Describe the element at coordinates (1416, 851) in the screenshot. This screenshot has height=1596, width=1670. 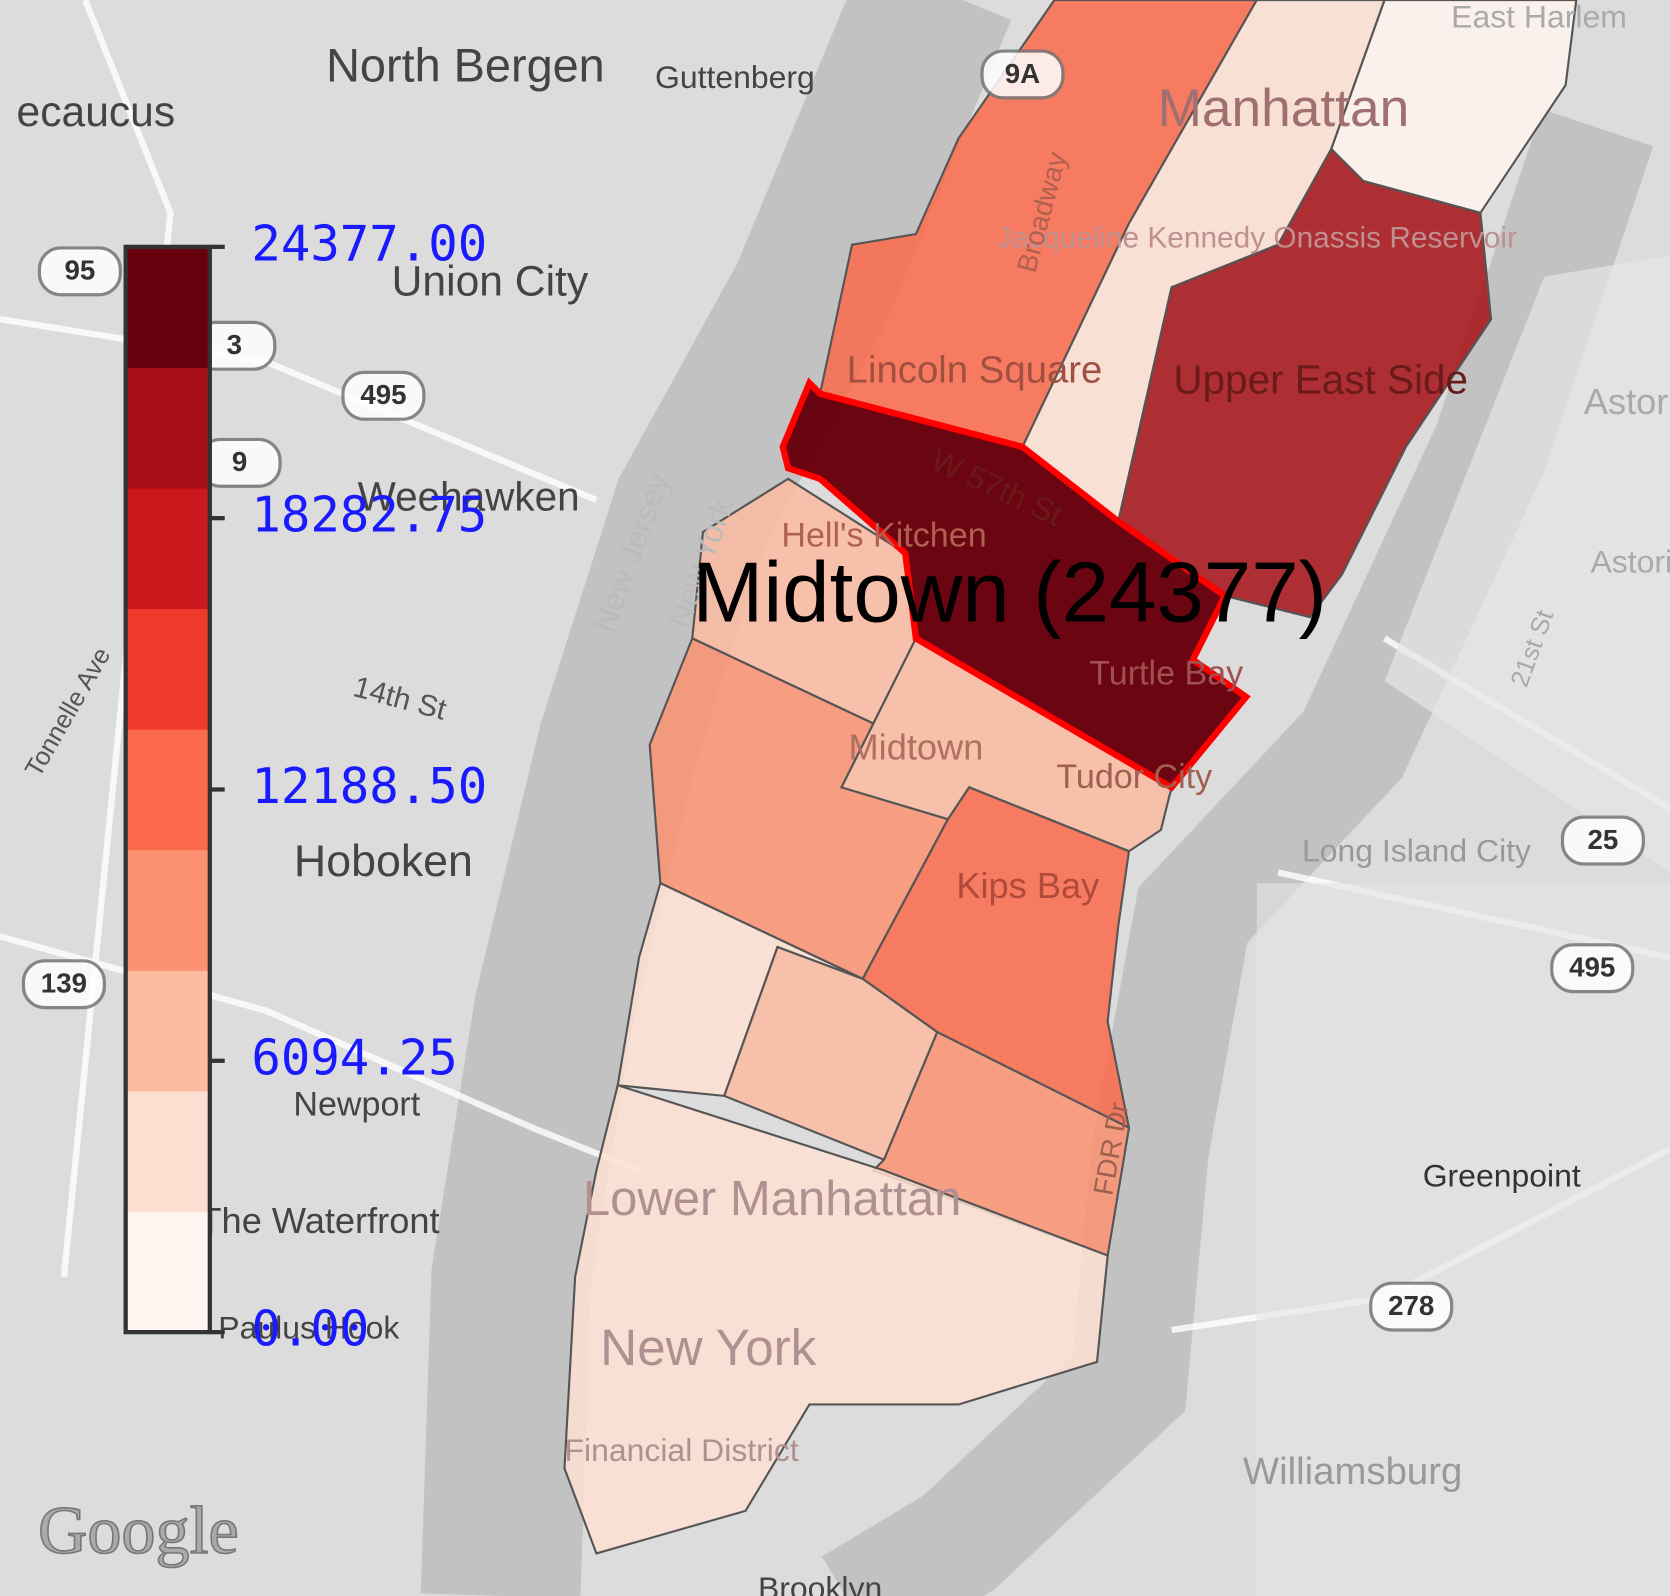
I see `place-label: Long Island City` at that location.